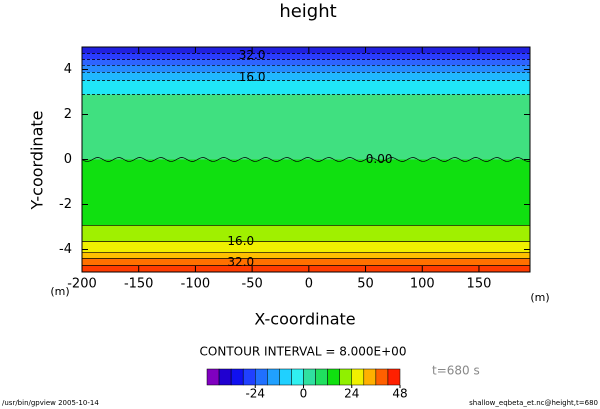 This screenshot has height=409, width=600. I want to click on y-tick-label: 0, so click(68, 159).